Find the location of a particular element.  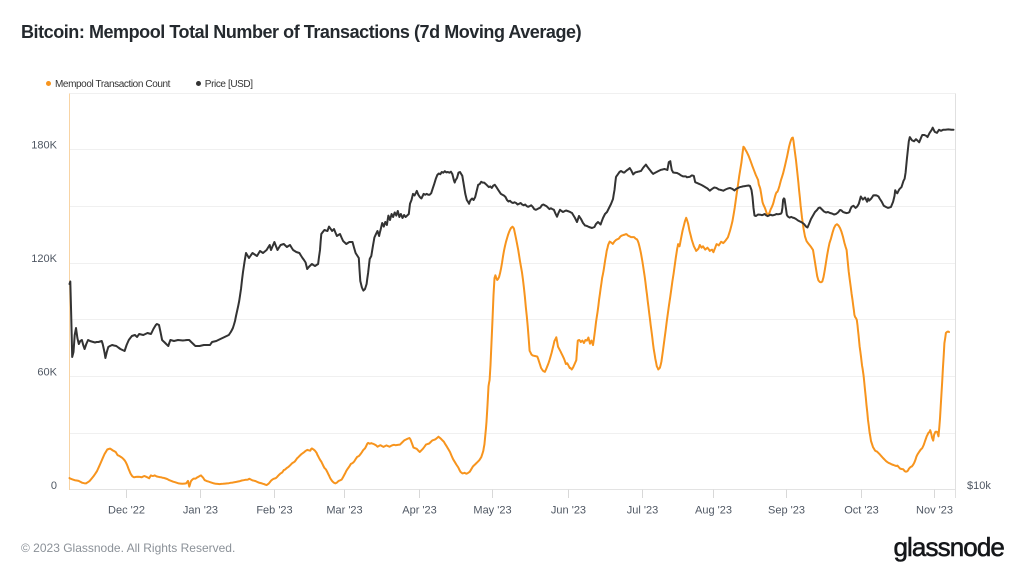

svg-text: Jul '23 is located at coordinates (642, 511).